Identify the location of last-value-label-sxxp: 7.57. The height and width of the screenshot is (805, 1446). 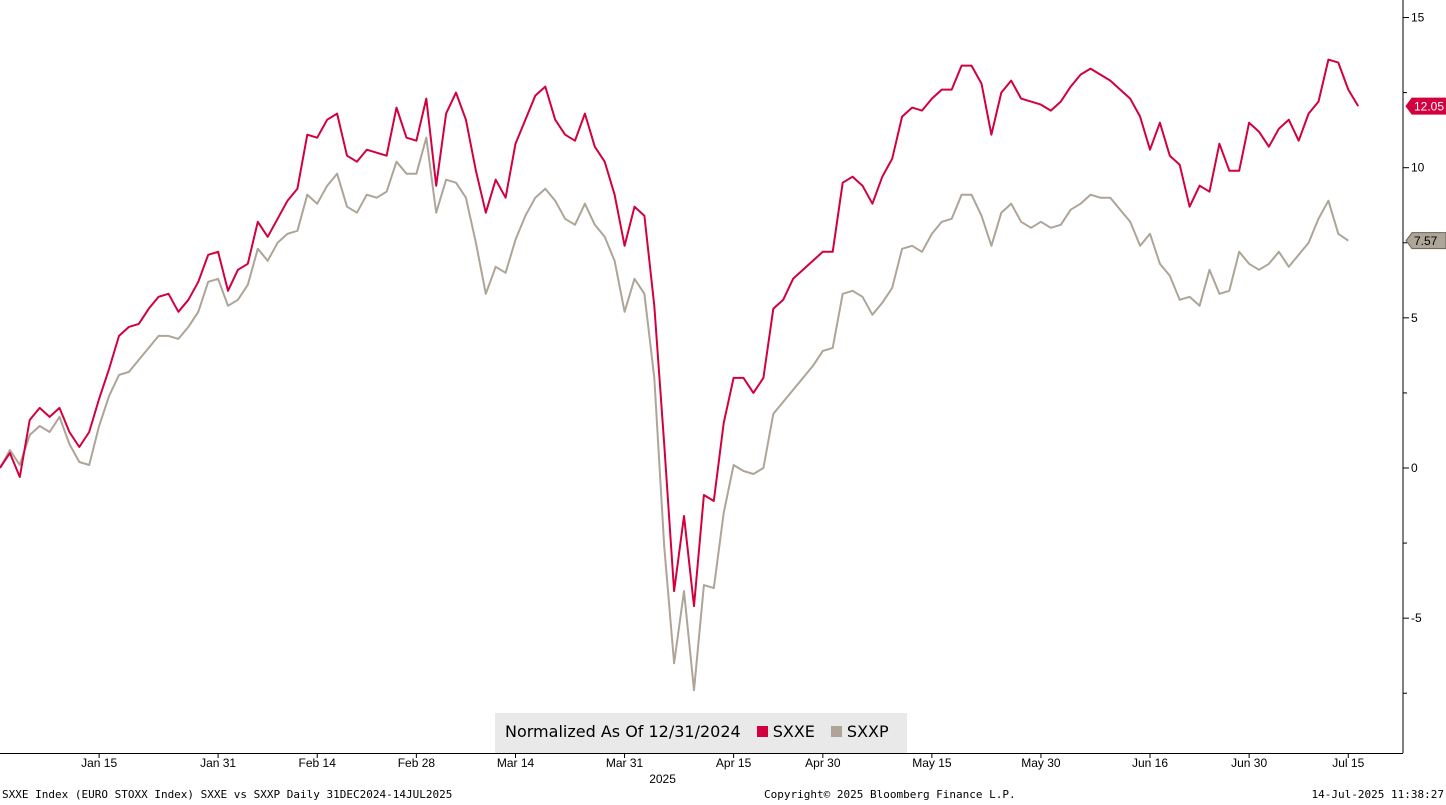
(1426, 241).